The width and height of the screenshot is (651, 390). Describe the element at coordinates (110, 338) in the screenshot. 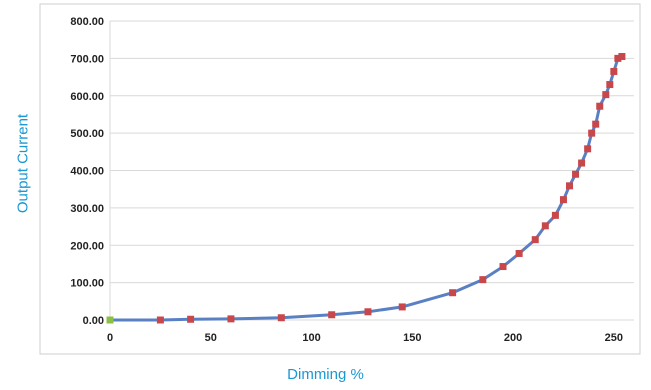

I see `x-tick-label: 0` at that location.